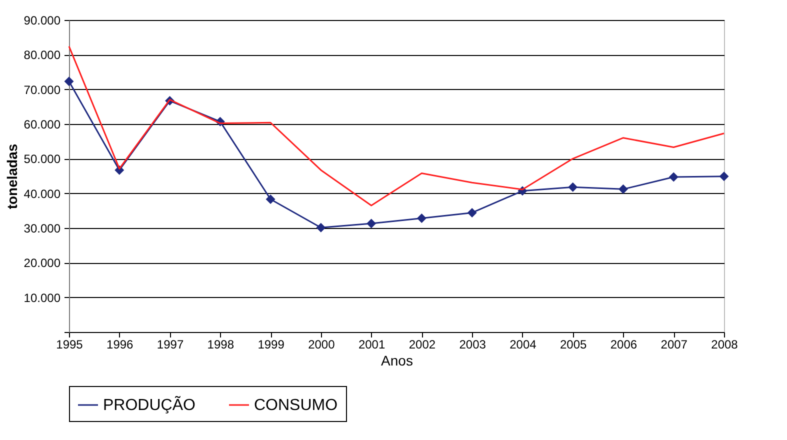 This screenshot has height=440, width=787. I want to click on x-tick-label: 1997, so click(170, 345).